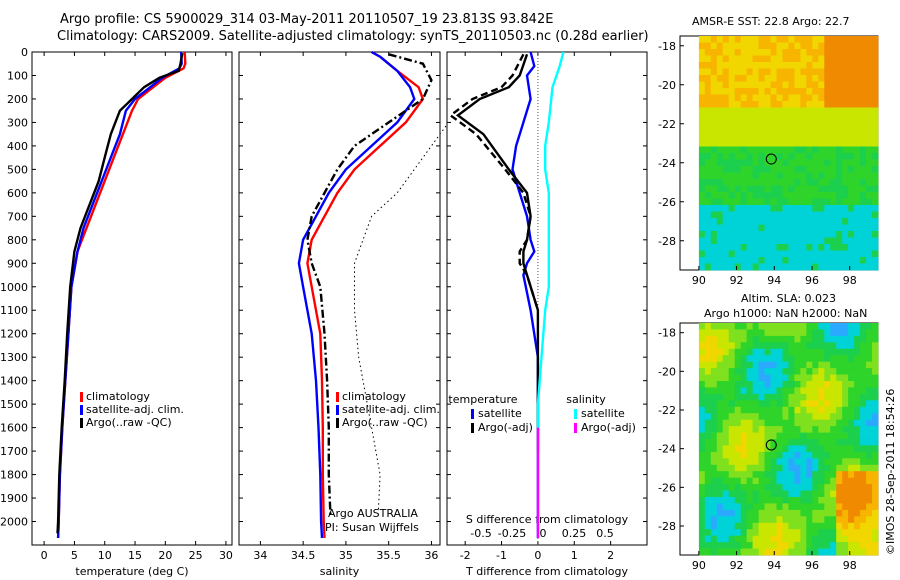  What do you see at coordinates (850, 280) in the screenshot?
I see `x-tick-label: 98` at bounding box center [850, 280].